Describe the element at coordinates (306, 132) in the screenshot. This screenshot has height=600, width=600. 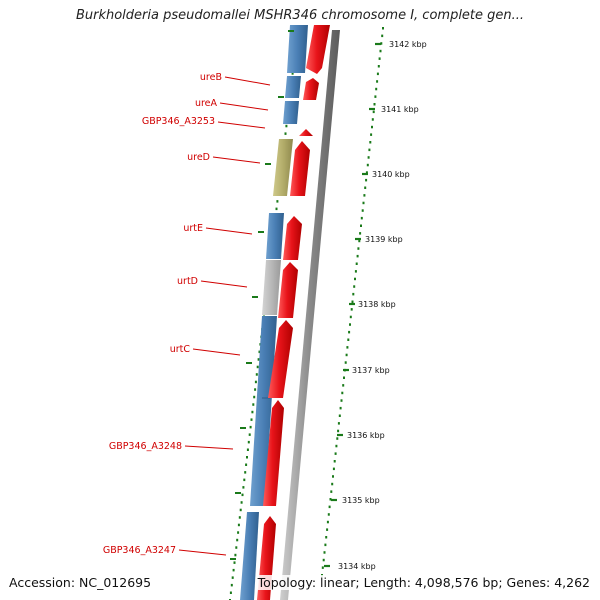
I see `cds-arrow-GBP346_A3253` at that location.